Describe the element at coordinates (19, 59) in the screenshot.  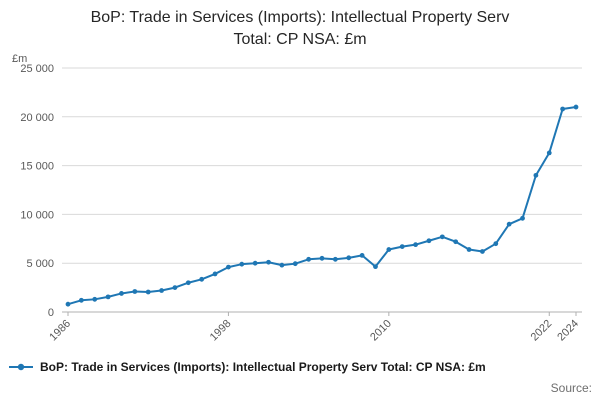
I see `y-axis-unit-label: £m` at that location.